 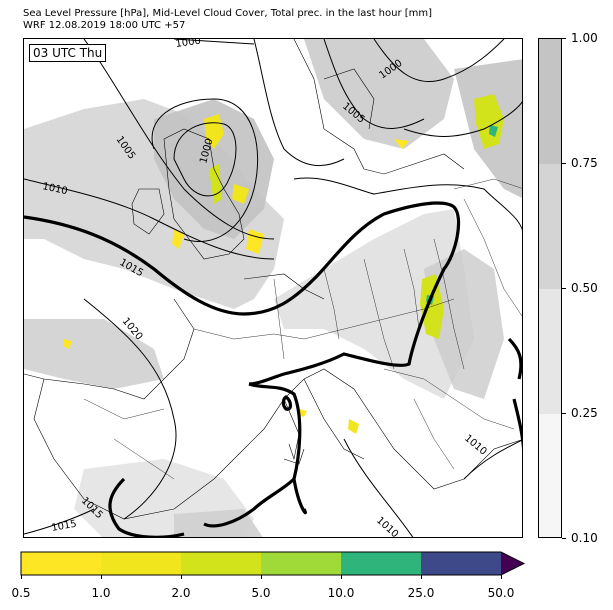 I want to click on cloud-colorbar-tick-label: 0.50, so click(x=584, y=288).